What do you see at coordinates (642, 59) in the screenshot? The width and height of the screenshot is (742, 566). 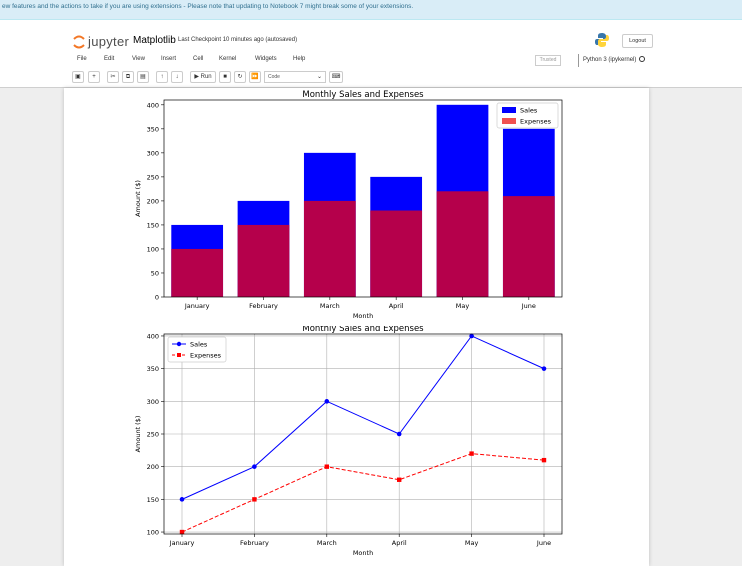 I see `kernel-status-icon` at bounding box center [642, 59].